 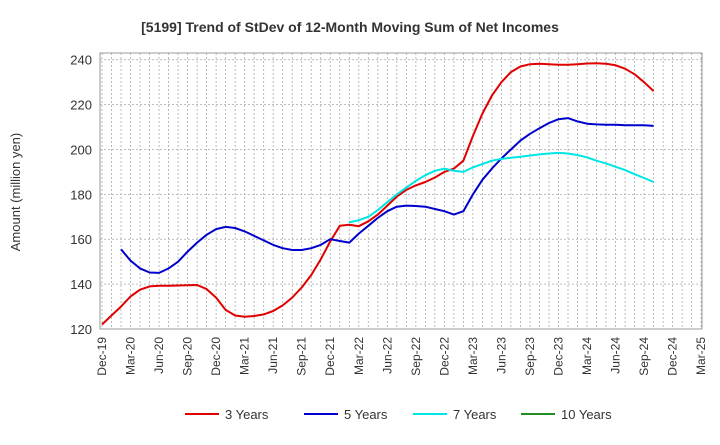 I want to click on x-tick-label: Sep-24, so click(x=644, y=356).